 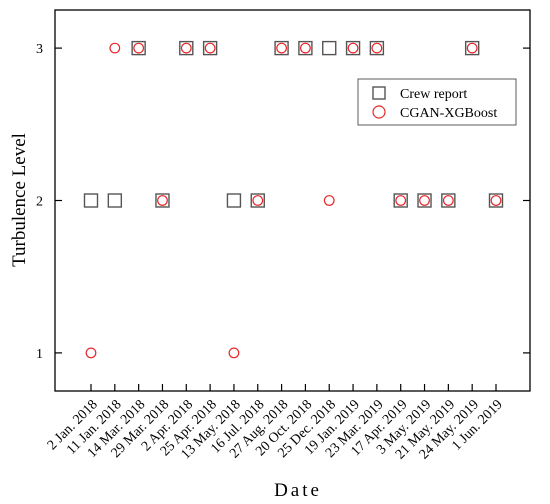 What do you see at coordinates (39, 202) in the screenshot?
I see `y-tick-label: 2` at bounding box center [39, 202].